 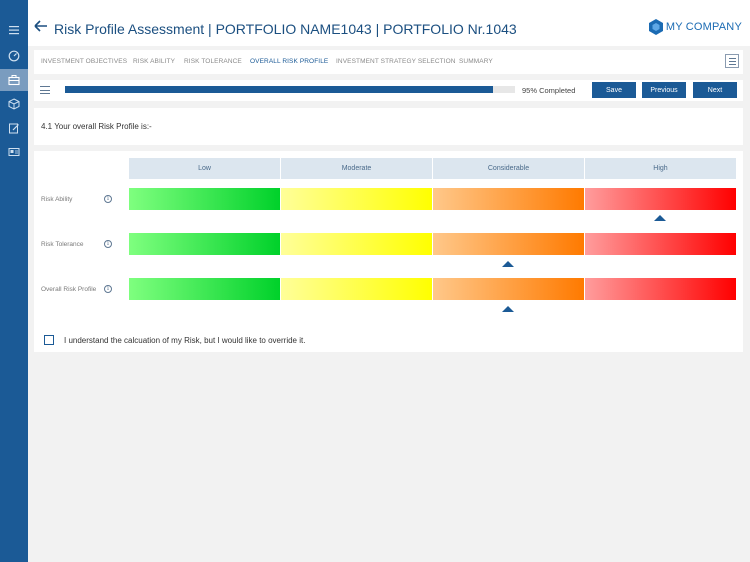 What do you see at coordinates (508, 168) in the screenshot?
I see `level-header-considerable: Considerable` at bounding box center [508, 168].